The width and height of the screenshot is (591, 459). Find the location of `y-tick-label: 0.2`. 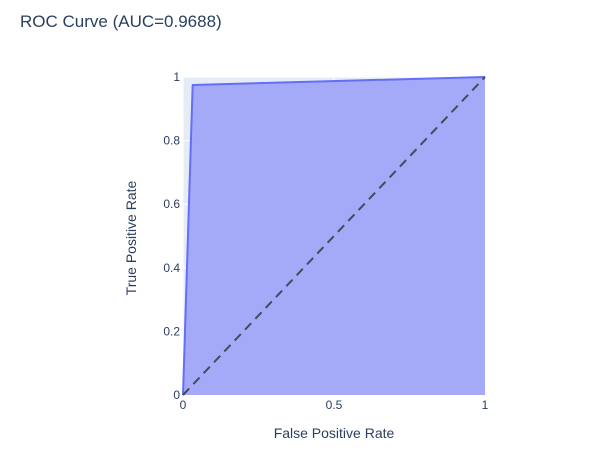

y-tick-label: 0.2 is located at coordinates (171, 331).